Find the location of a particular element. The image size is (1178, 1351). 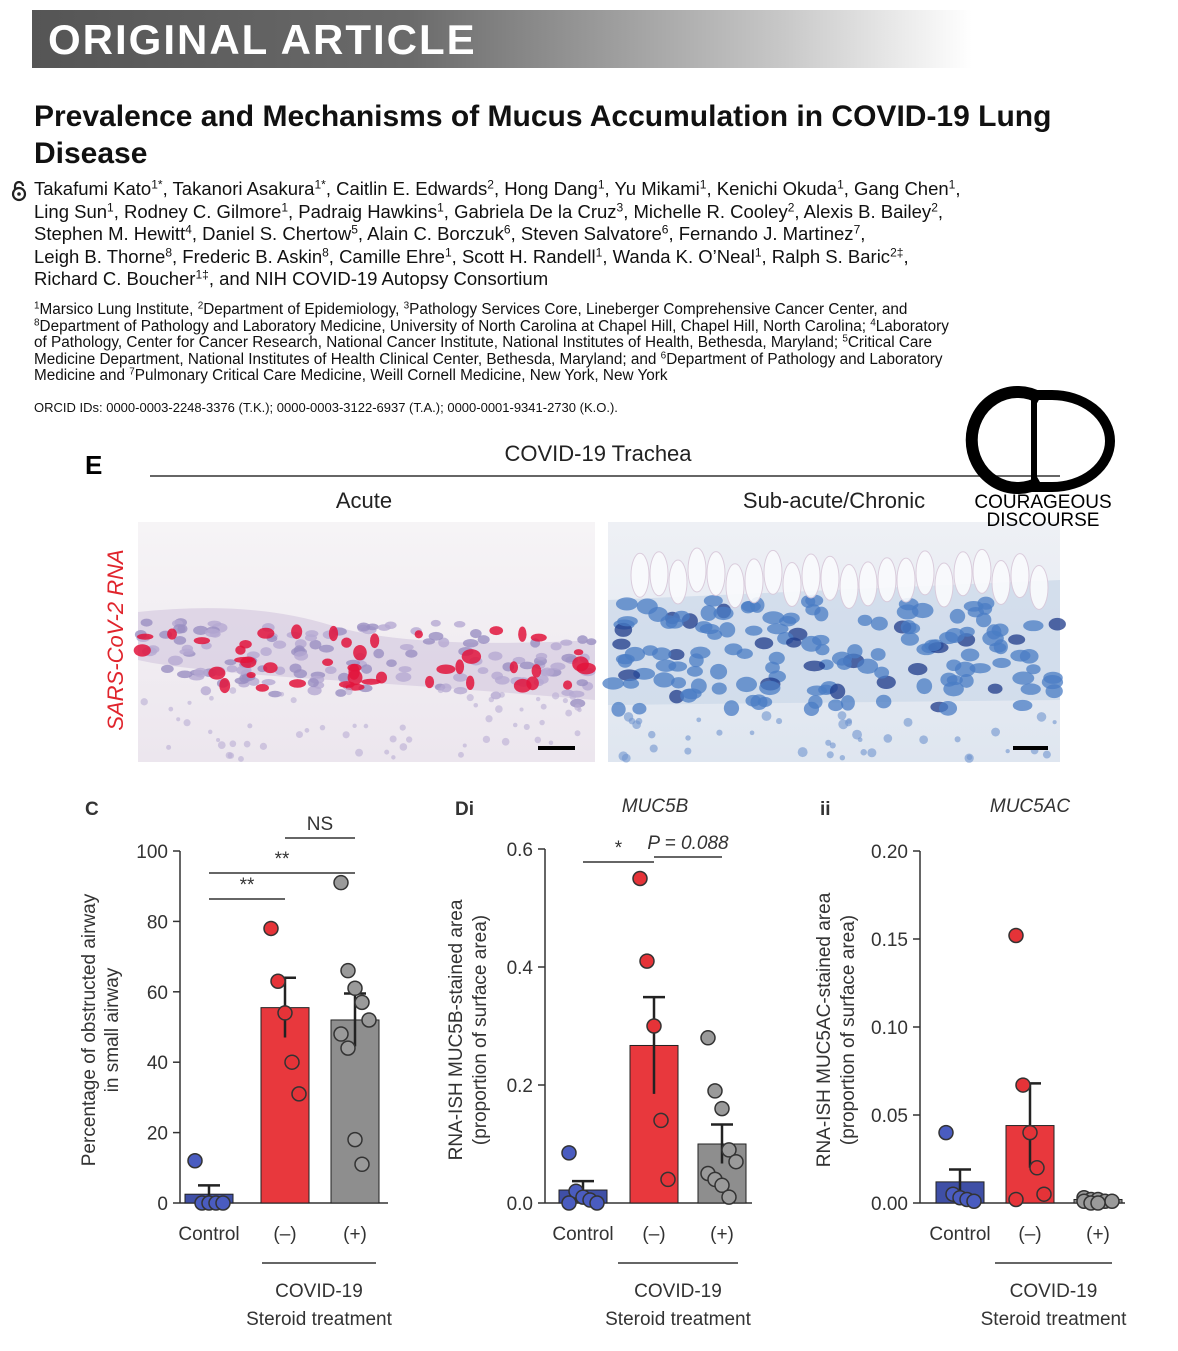

significance-label: ** is located at coordinates (247, 885).